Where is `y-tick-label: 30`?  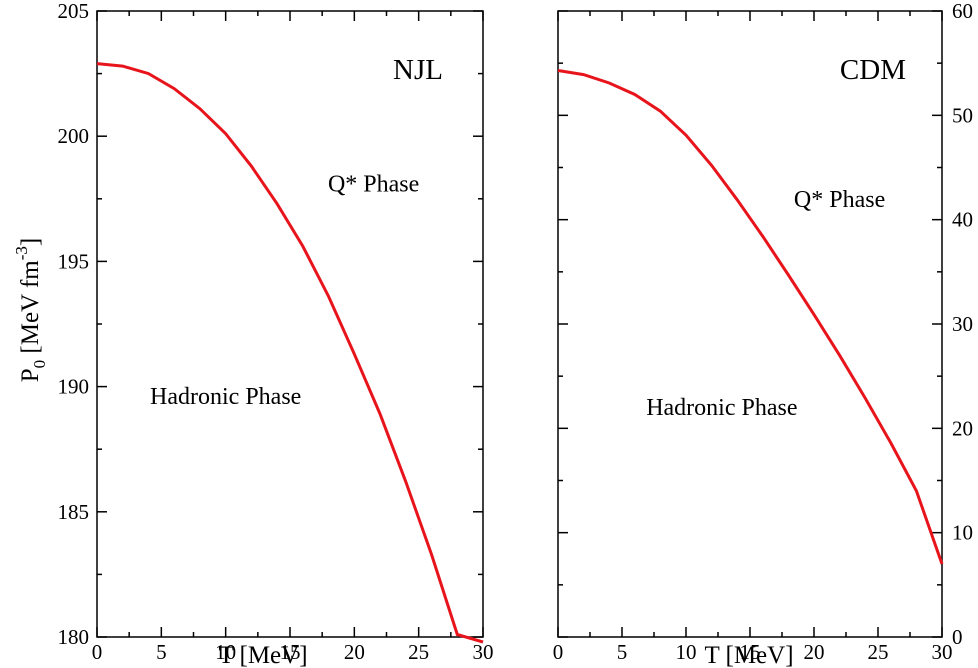 y-tick-label: 30 is located at coordinates (962, 324).